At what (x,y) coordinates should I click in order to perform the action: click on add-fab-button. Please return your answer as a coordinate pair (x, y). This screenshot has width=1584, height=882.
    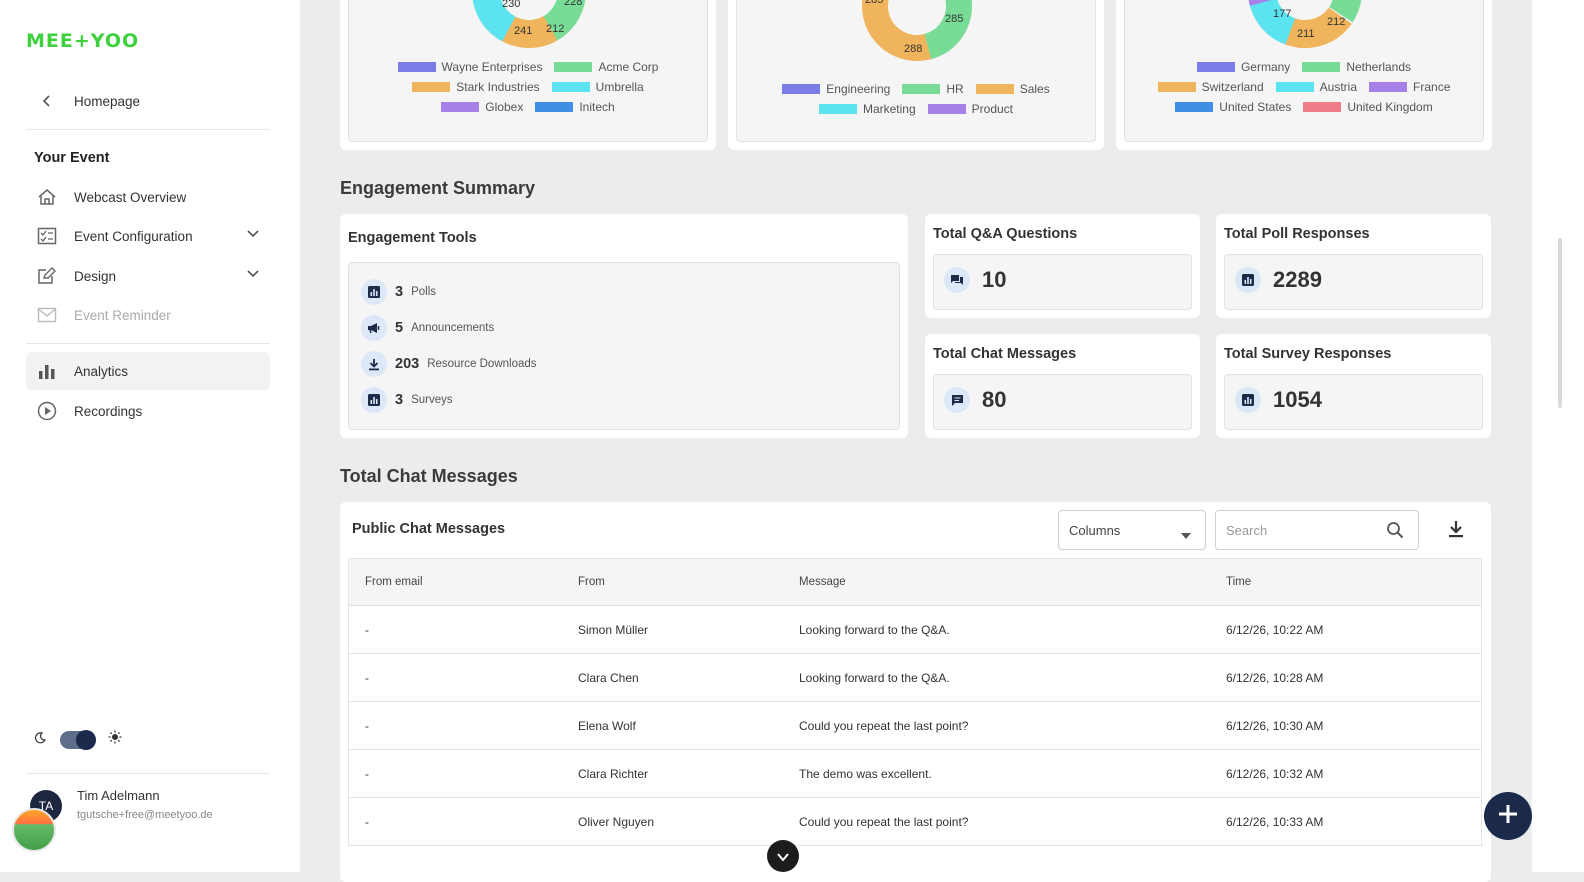
    Looking at the image, I should click on (1508, 816).